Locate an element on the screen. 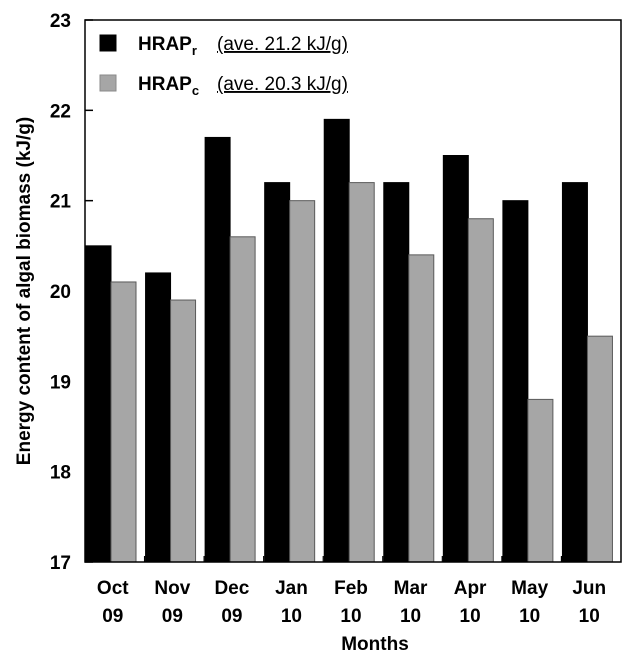 This screenshot has width=622, height=656. x-tick-label-month: Jun is located at coordinates (589, 588).